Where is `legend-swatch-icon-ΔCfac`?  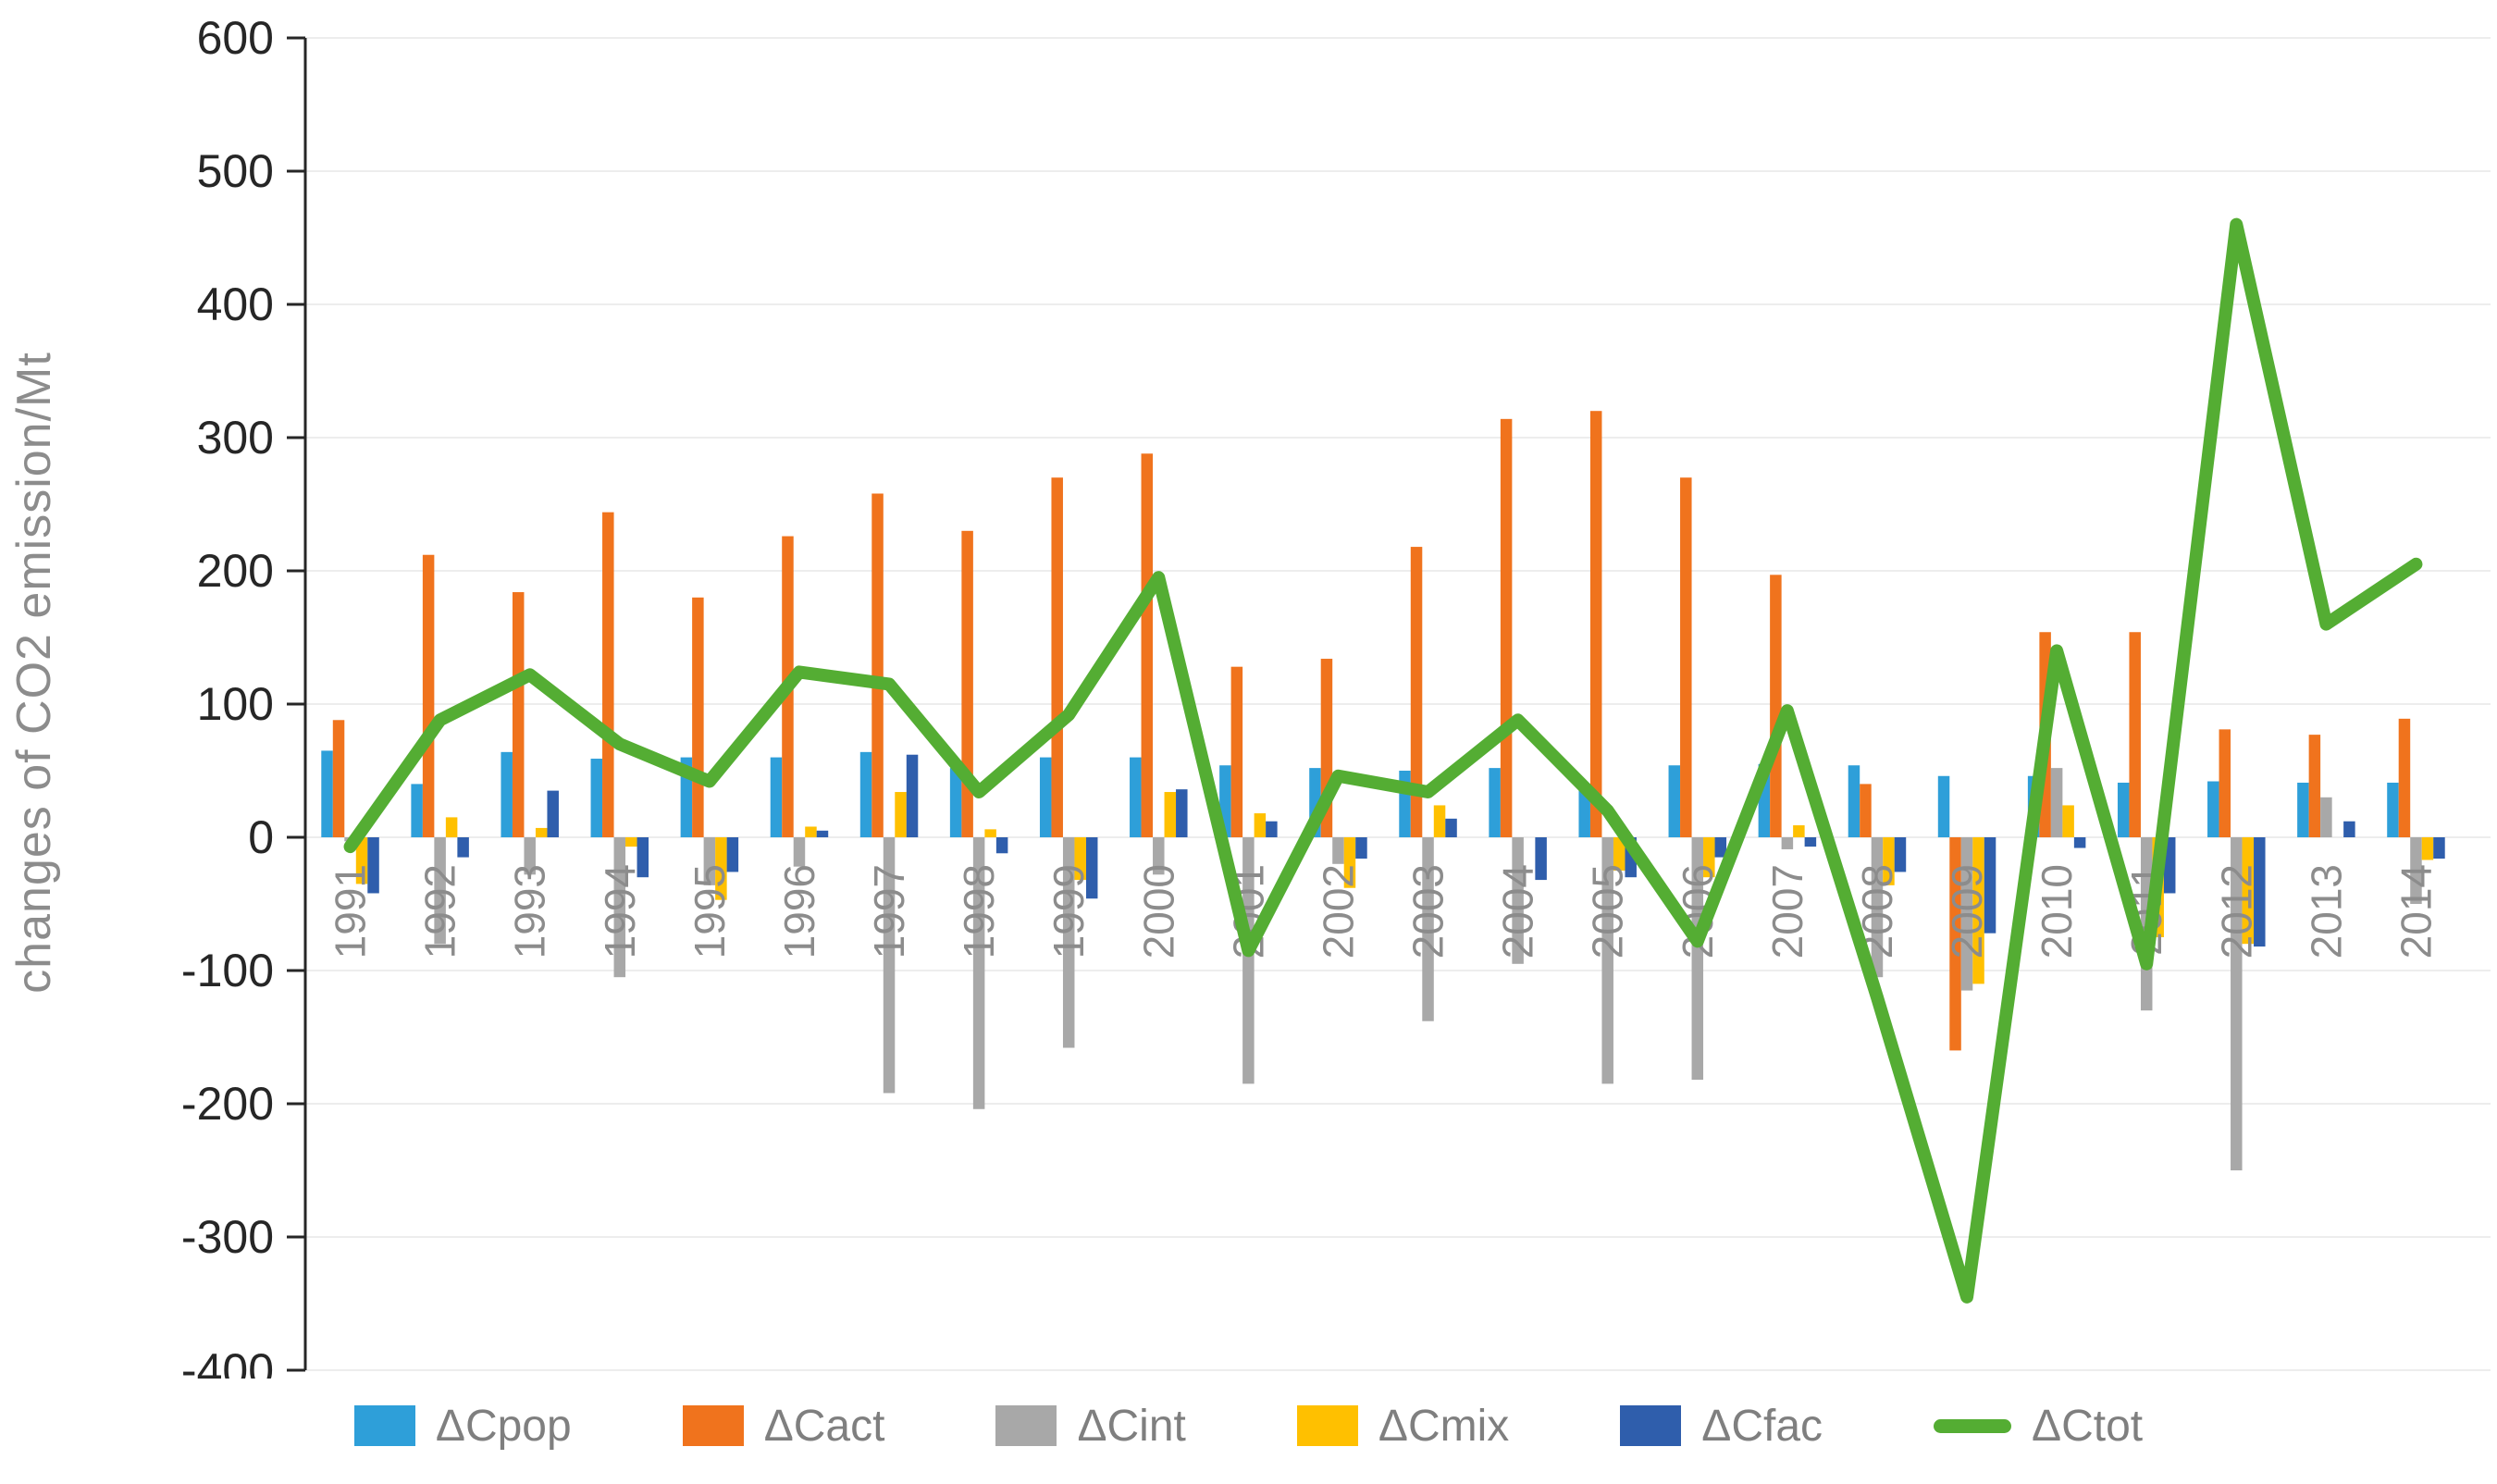
legend-swatch-icon-ΔCfac is located at coordinates (1651, 1426).